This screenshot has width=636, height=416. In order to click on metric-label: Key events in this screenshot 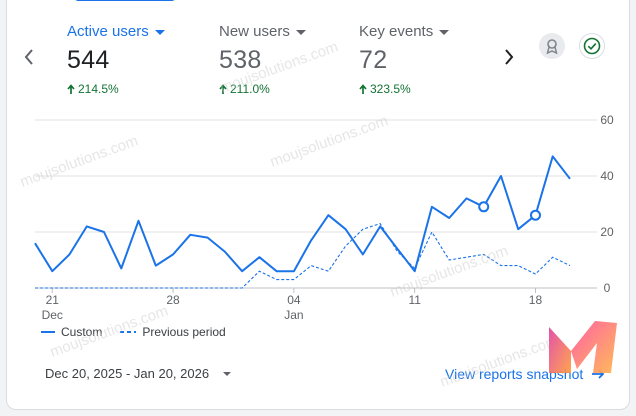, I will do `click(396, 31)`.